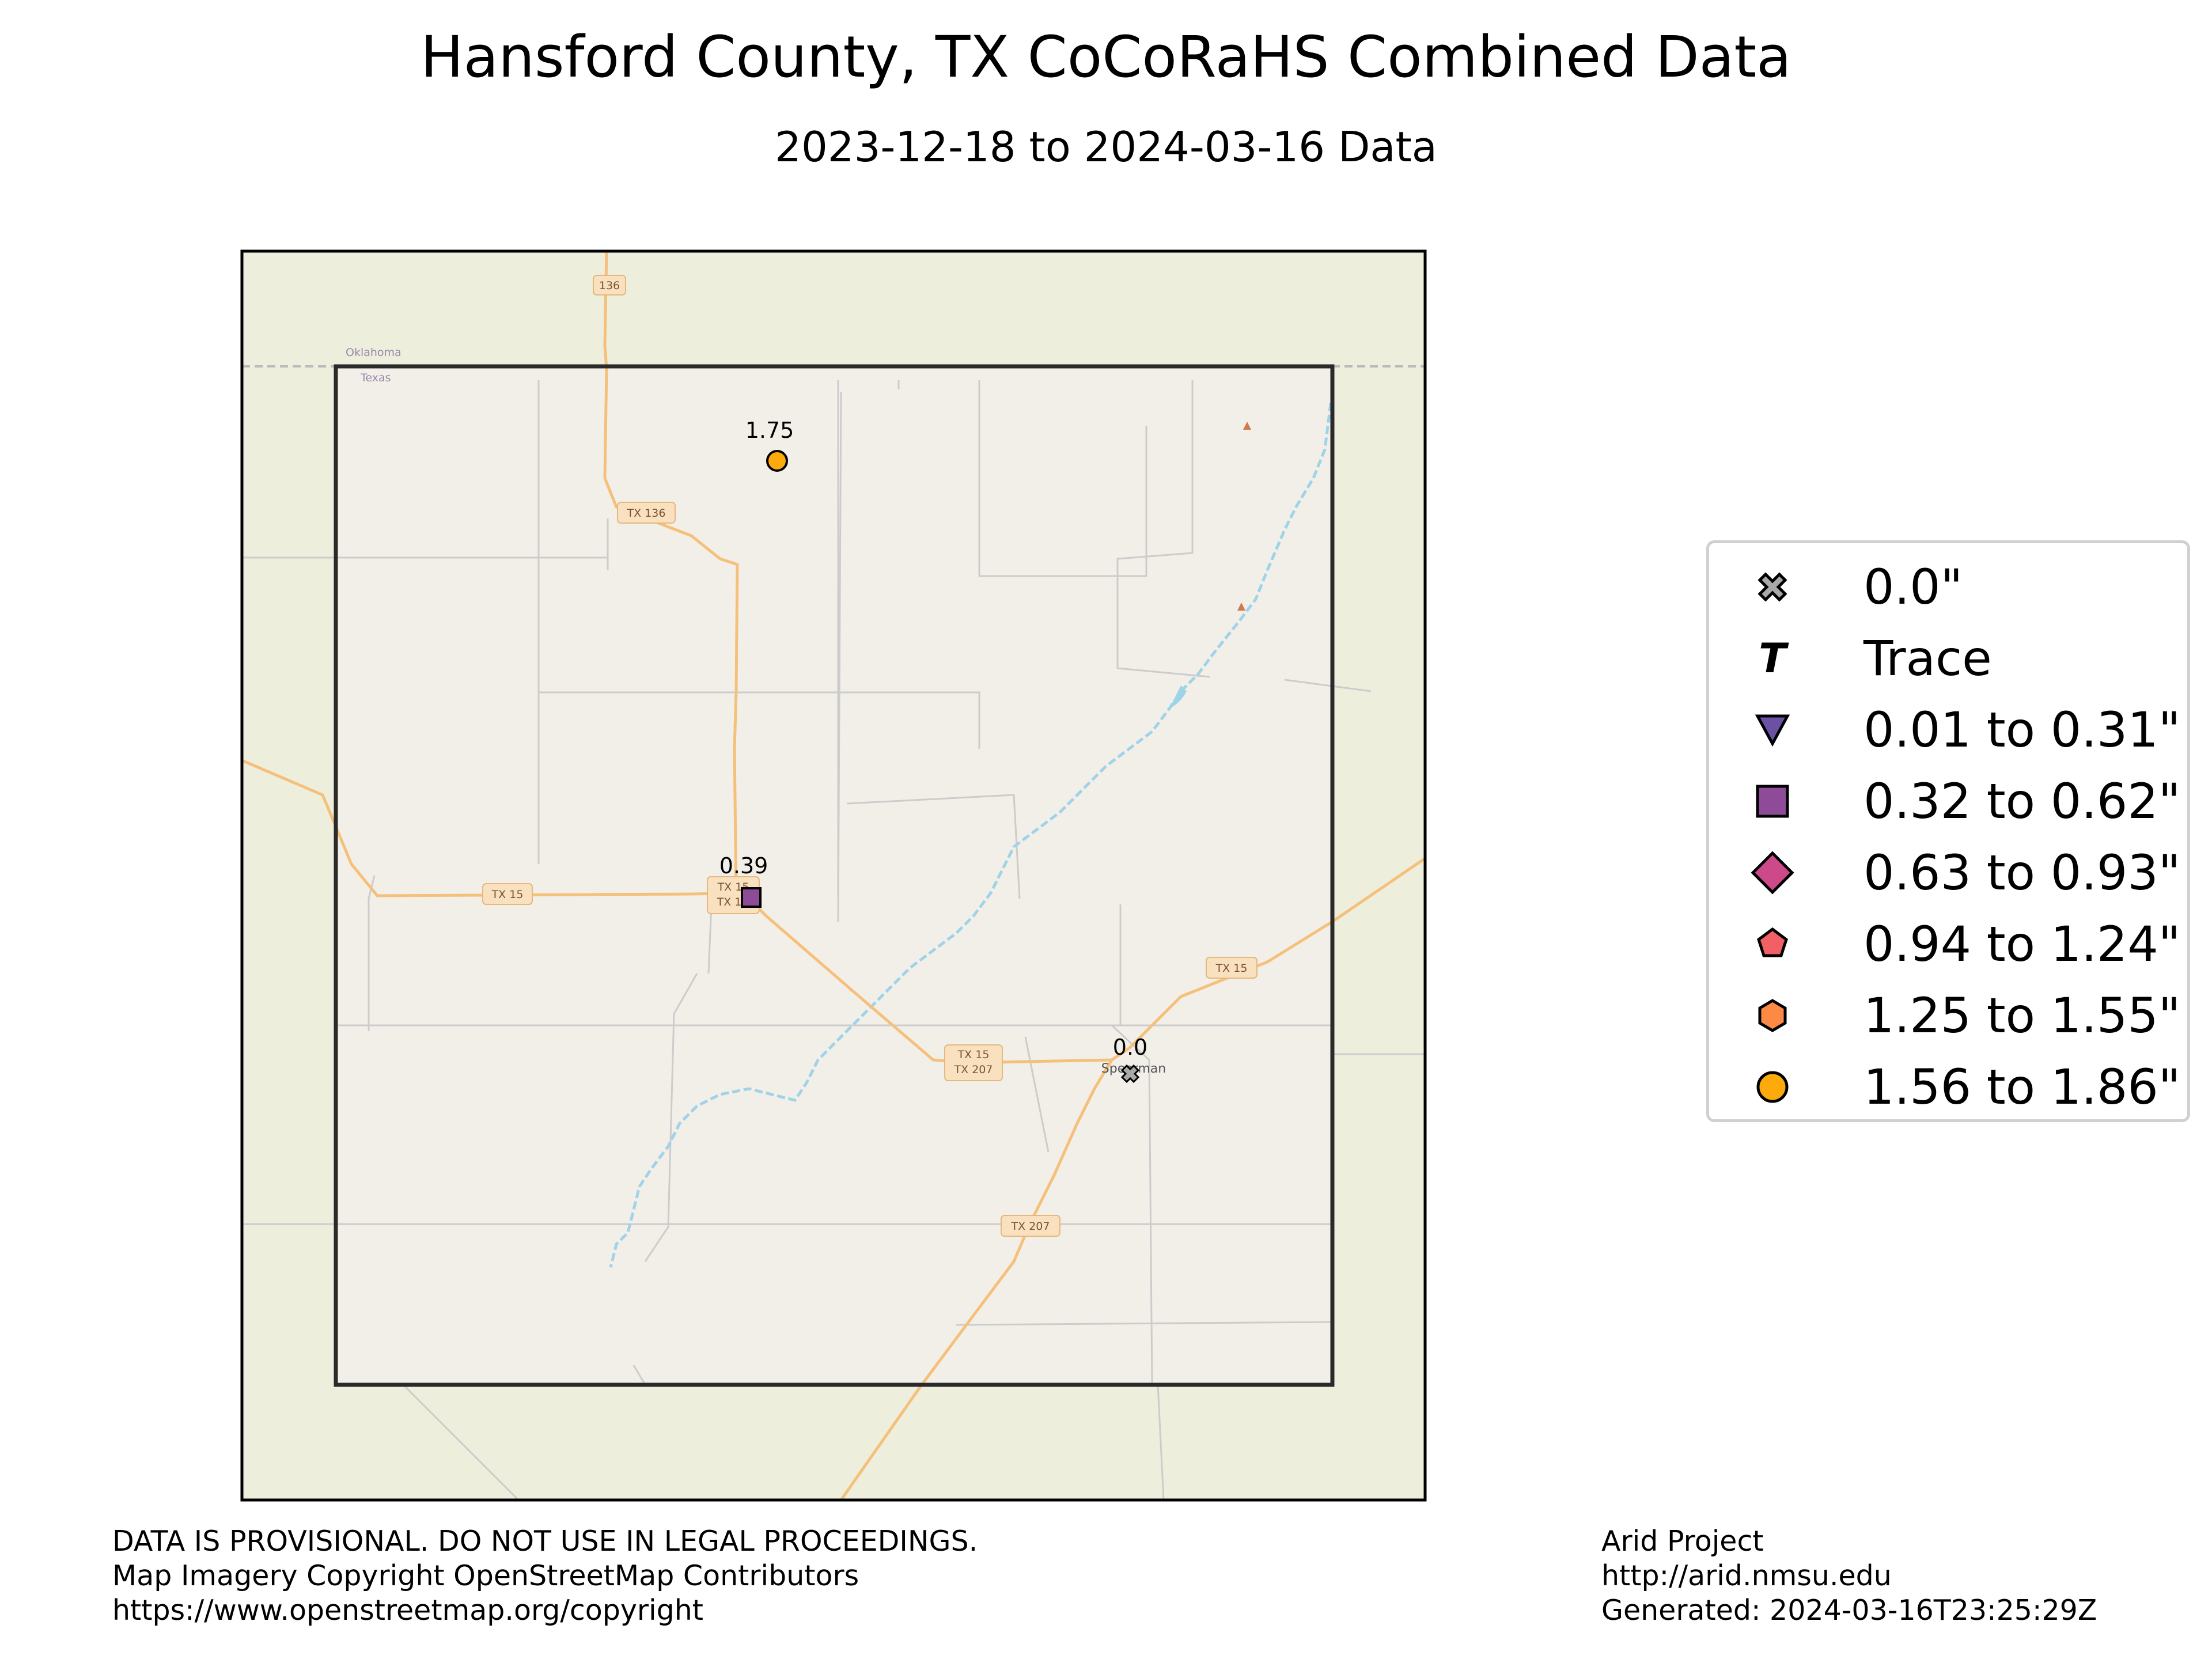  Describe the element at coordinates (375, 378) in the screenshot. I see `state-label-texas: Texas` at that location.